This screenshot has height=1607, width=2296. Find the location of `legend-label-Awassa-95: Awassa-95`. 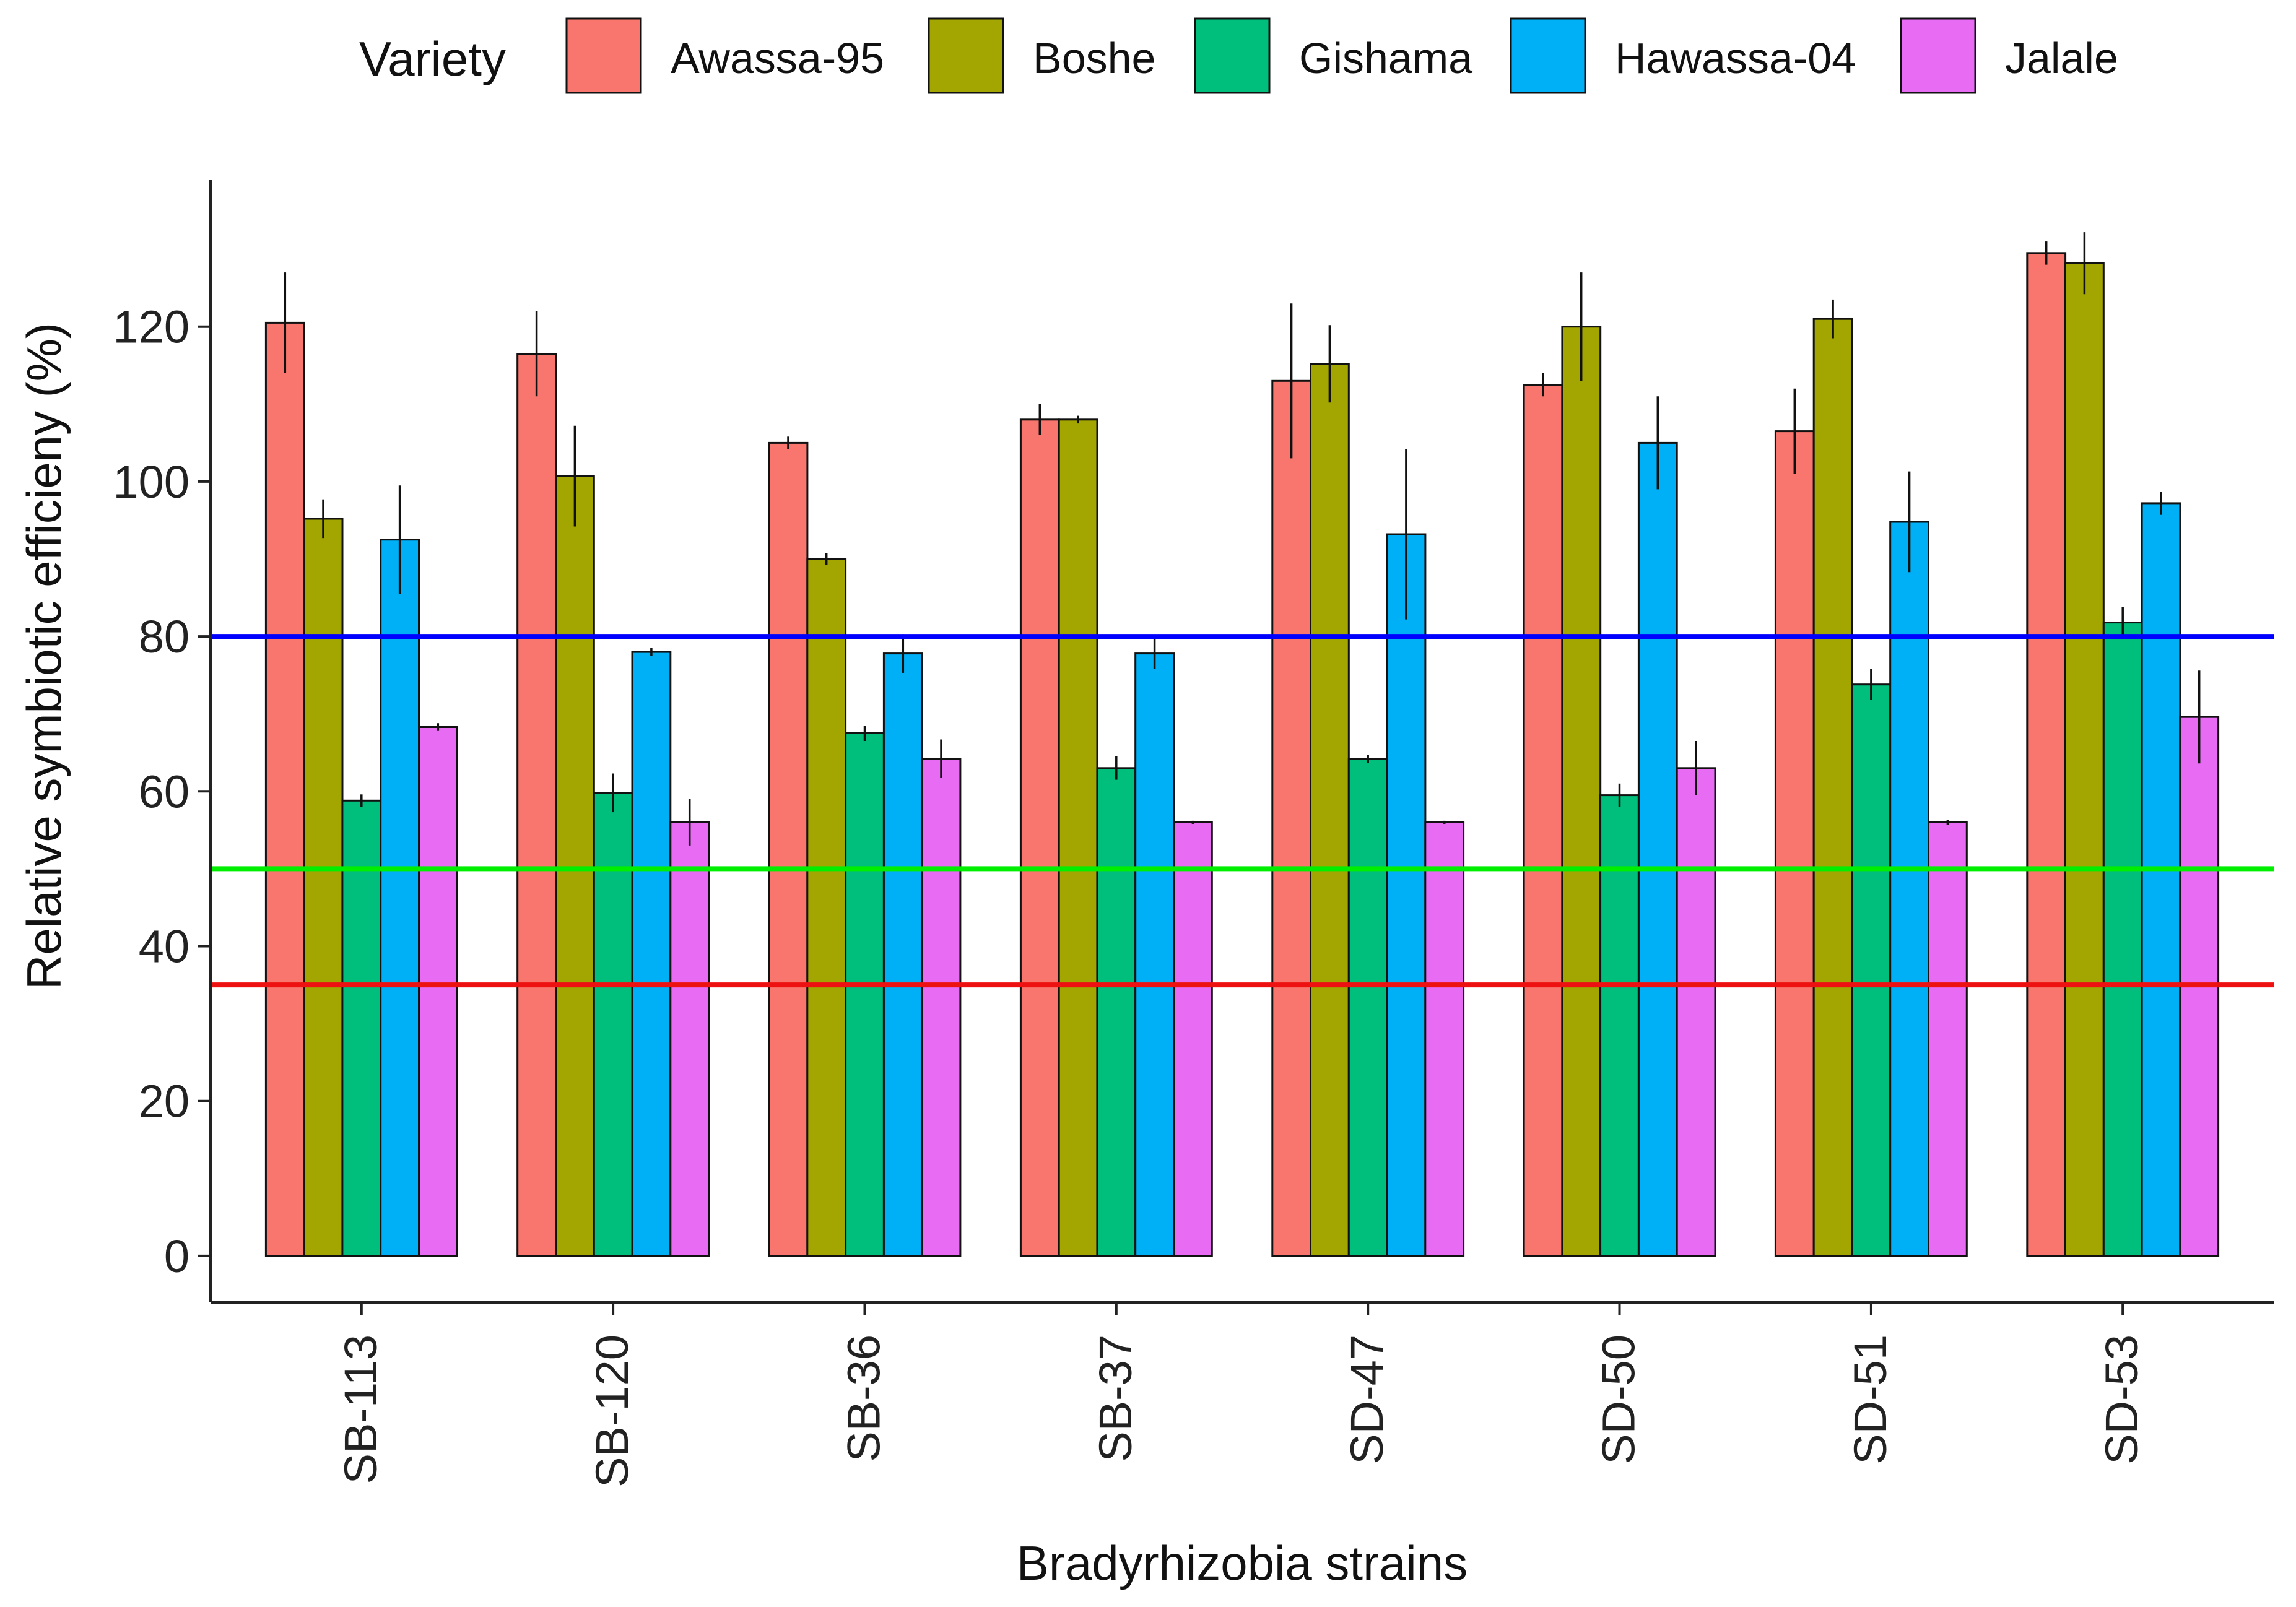

legend-label-Awassa-95: Awassa-95 is located at coordinates (777, 58).